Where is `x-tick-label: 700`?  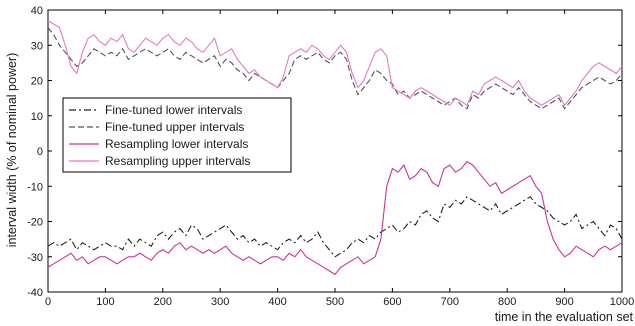 x-tick-label: 700 is located at coordinates (450, 302).